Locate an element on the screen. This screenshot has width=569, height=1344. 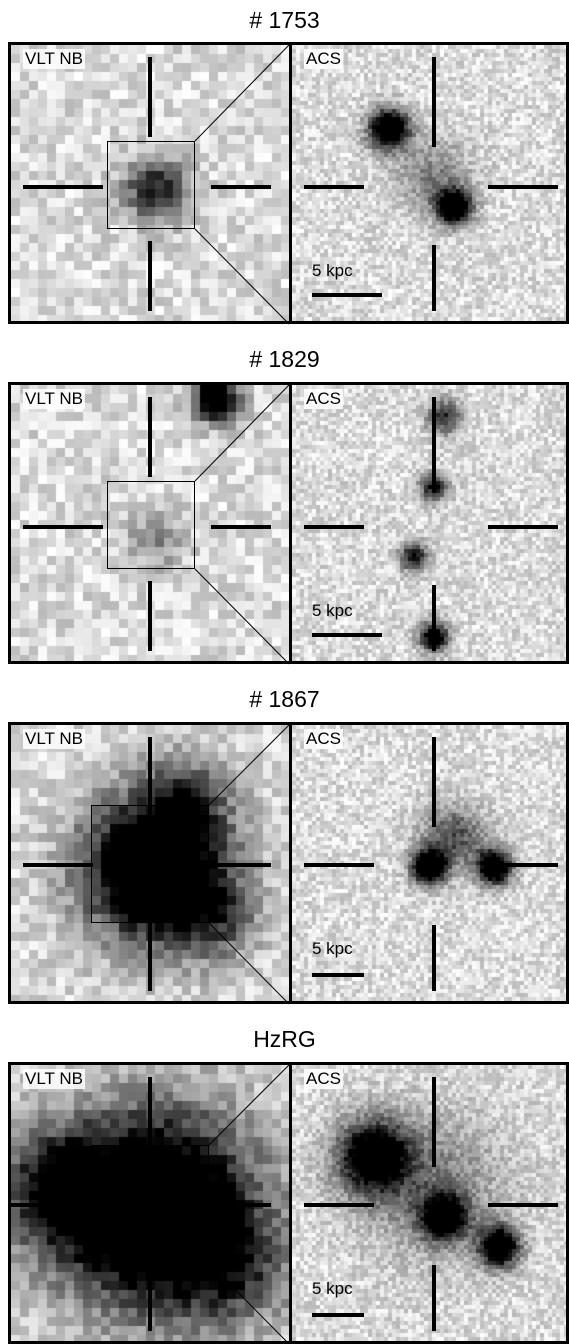
acs-panel-1753: ACS 5 kpc is located at coordinates (429, 183).